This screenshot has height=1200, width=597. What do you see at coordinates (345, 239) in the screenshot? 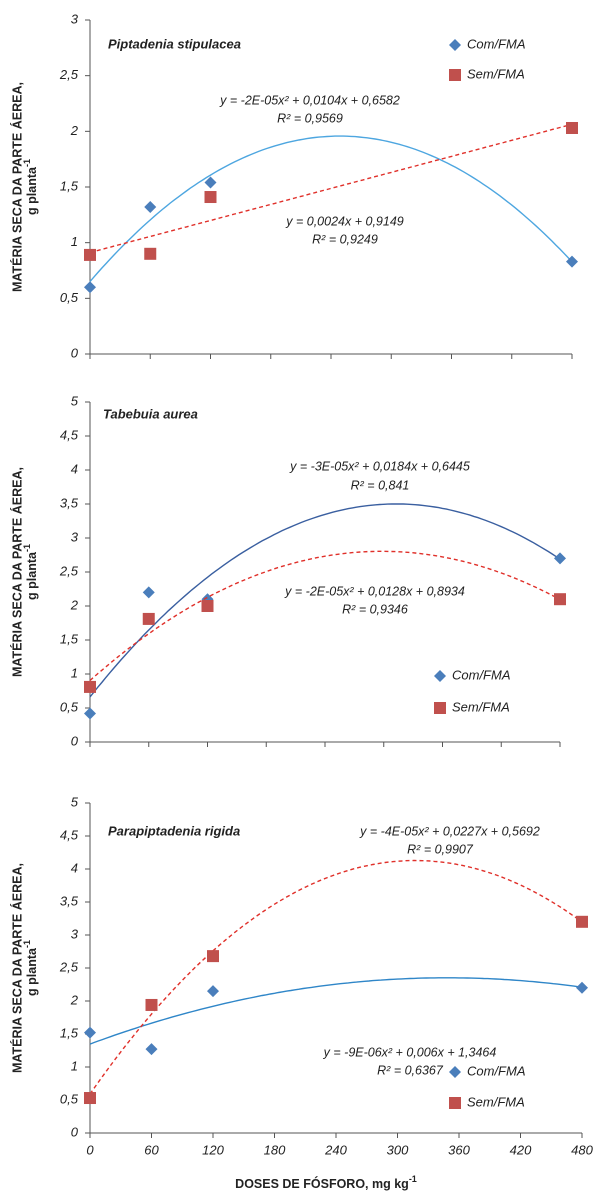
I see `trendline-r-squared: R² = 0,9249` at bounding box center [345, 239].